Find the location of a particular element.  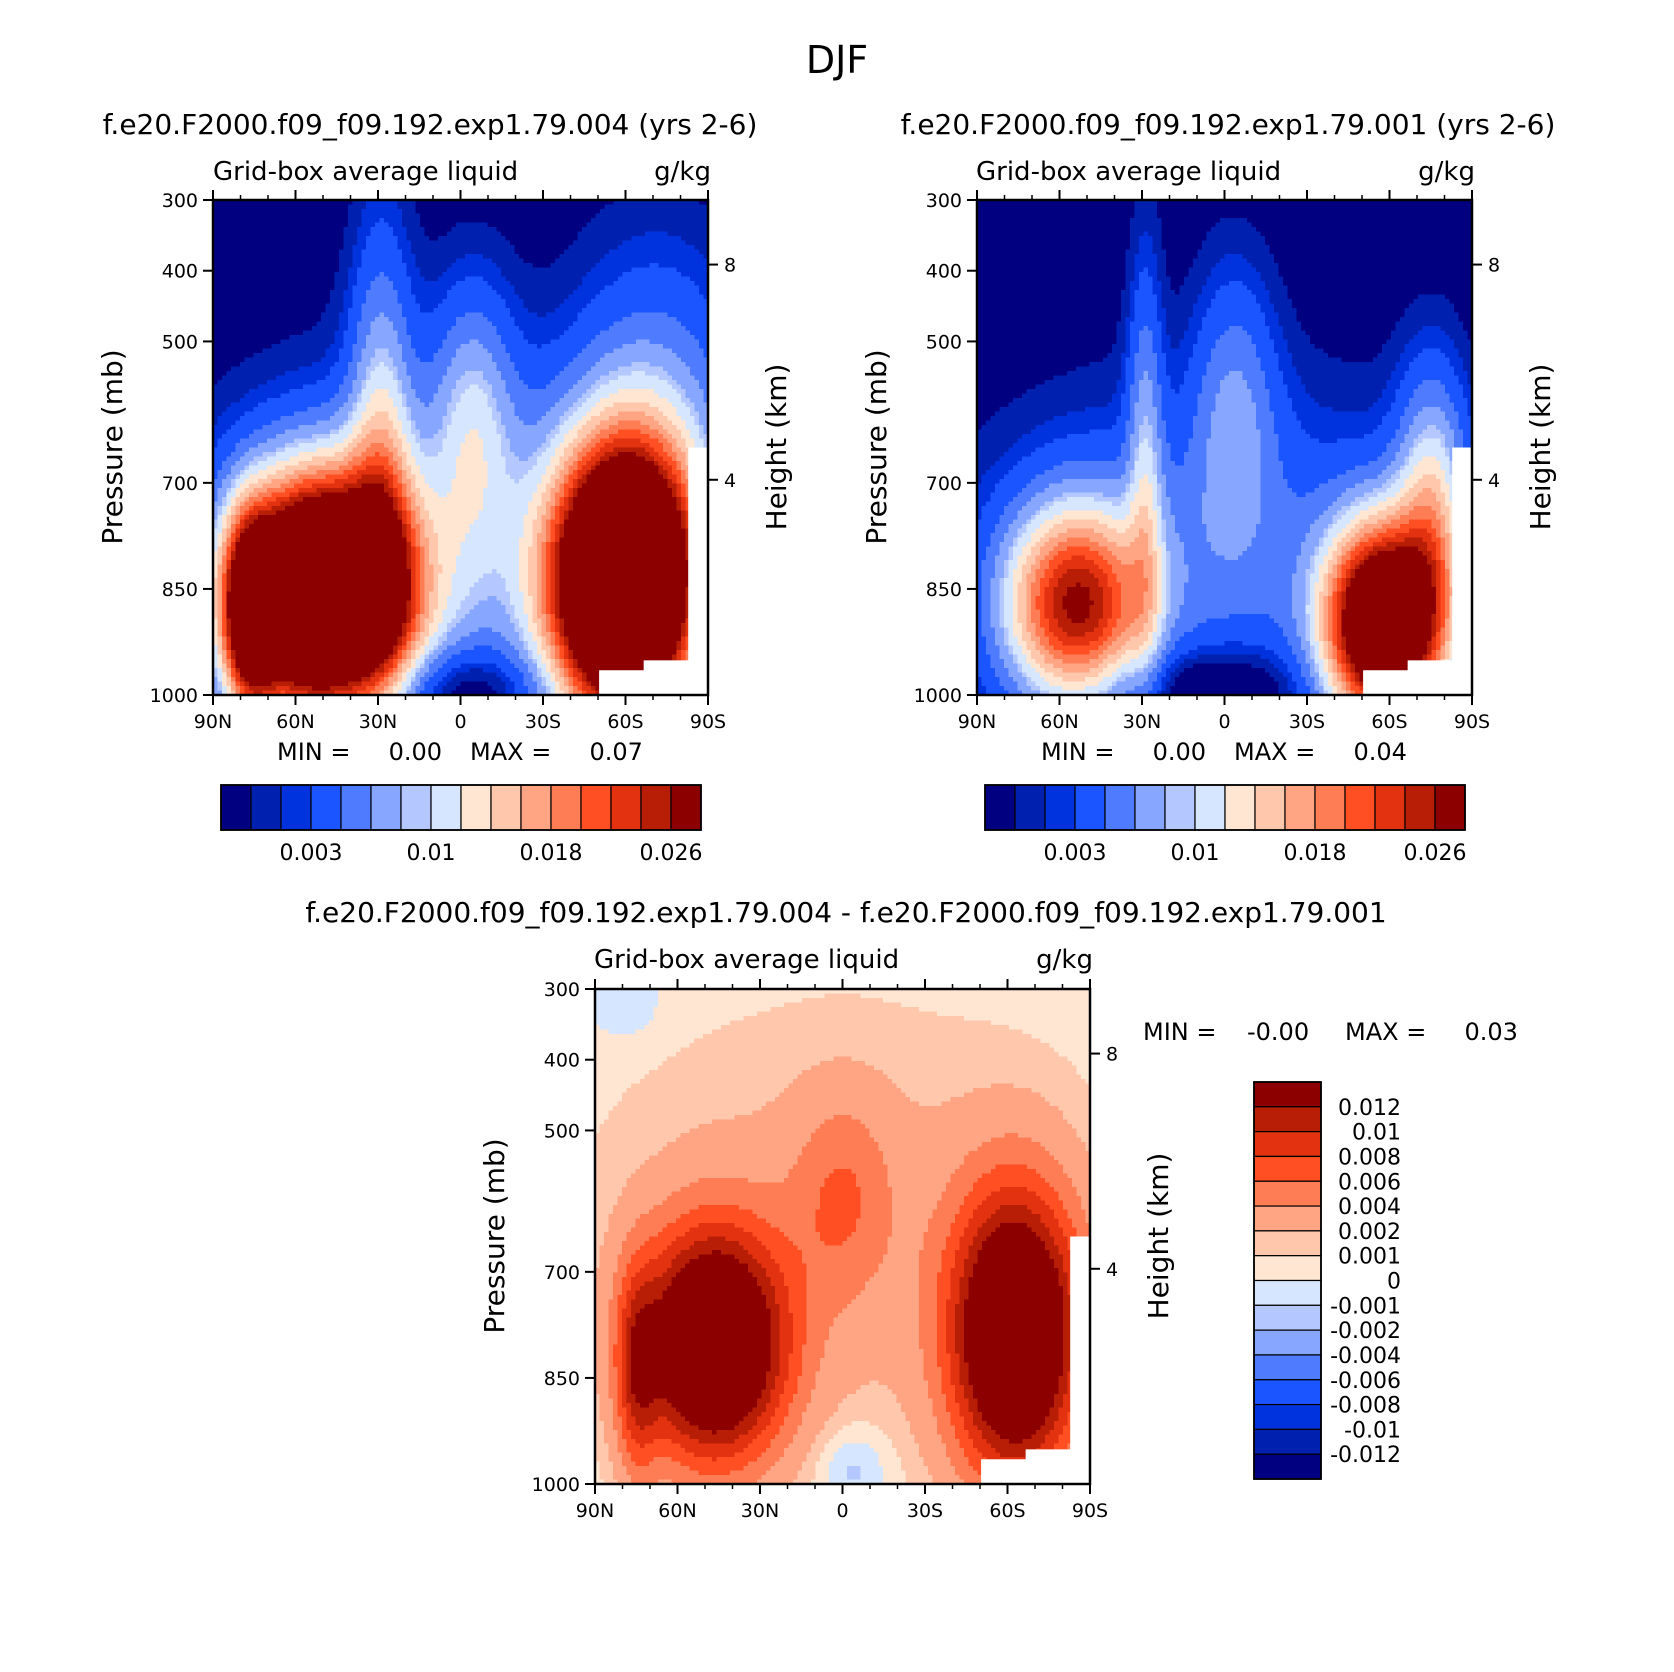

panel-2-left-label: Grid-box average liquid is located at coordinates (1128, 172).